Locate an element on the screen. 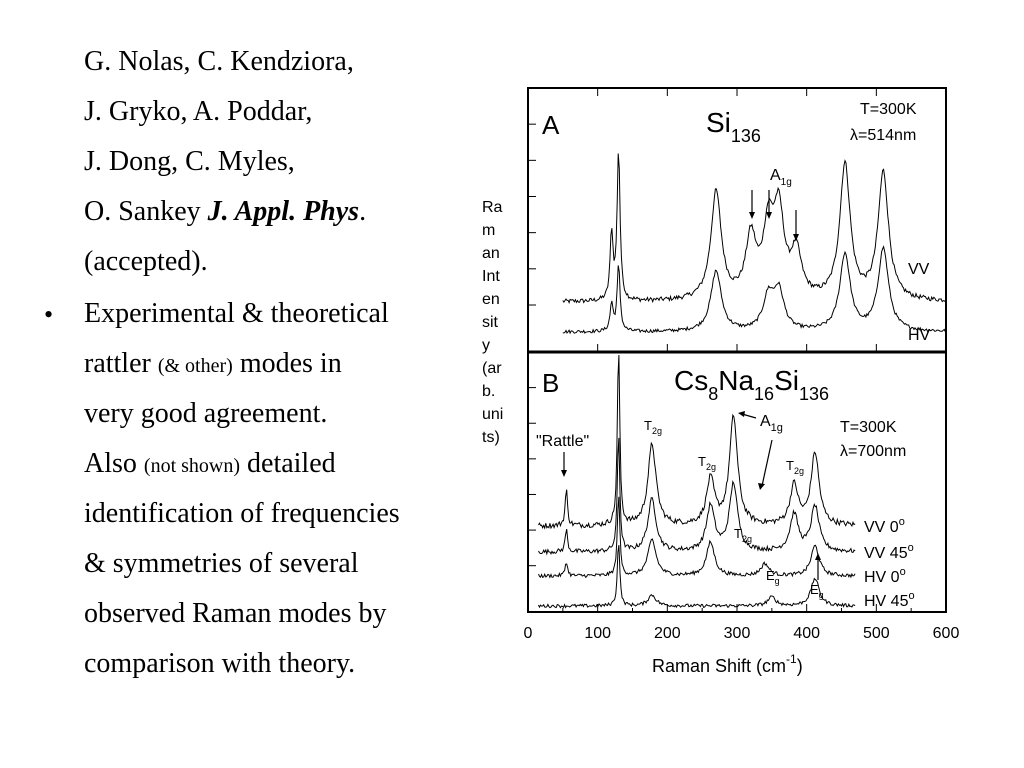 The image size is (1024, 768). curve-label-vv0: VV 0o is located at coordinates (884, 526).